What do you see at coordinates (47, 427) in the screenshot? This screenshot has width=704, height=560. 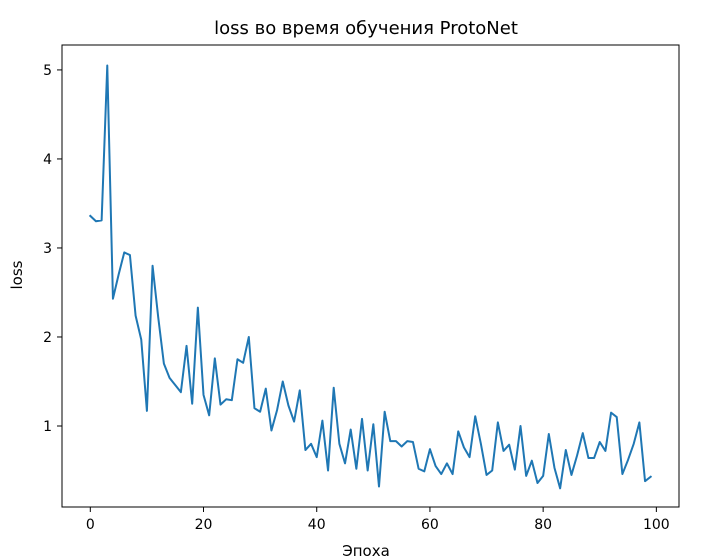 I see `y-tick-label: 1` at bounding box center [47, 427].